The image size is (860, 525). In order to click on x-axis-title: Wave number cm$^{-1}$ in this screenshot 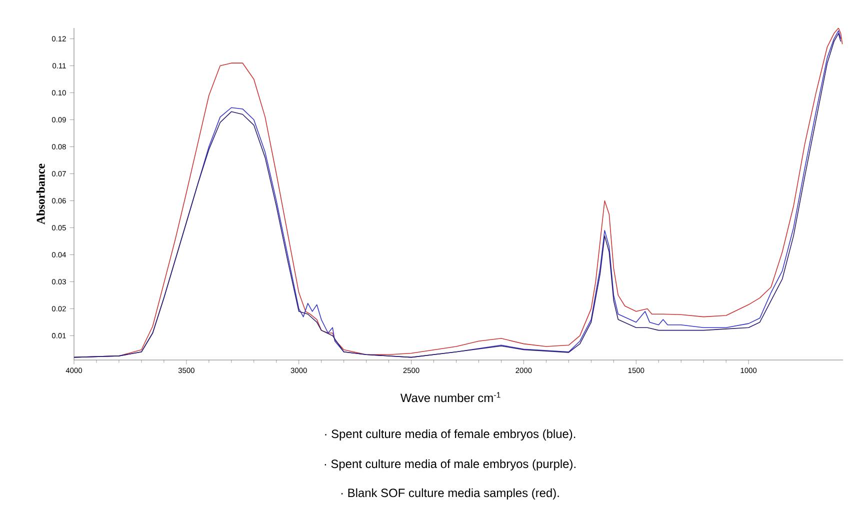, I will do `click(450, 397)`.